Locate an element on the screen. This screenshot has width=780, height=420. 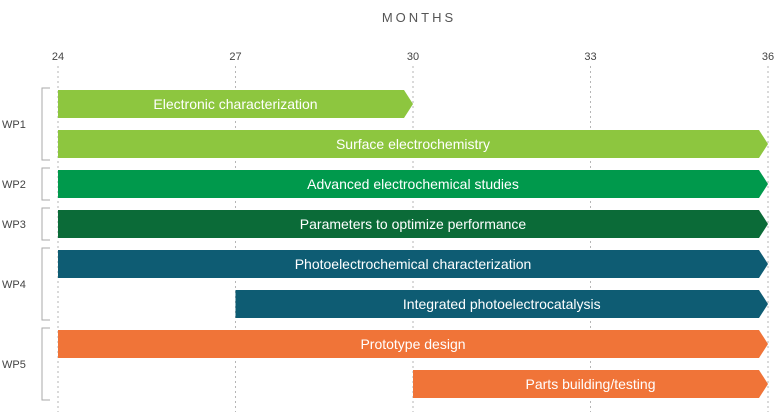
task-label: Advanced electrochemical studies is located at coordinates (413, 184).